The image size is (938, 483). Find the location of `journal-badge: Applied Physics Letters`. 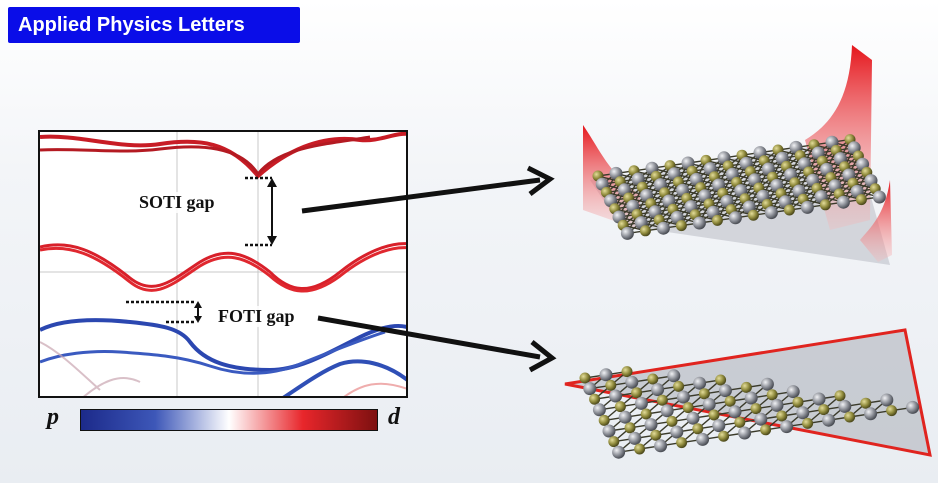

journal-badge: Applied Physics Letters is located at coordinates (154, 25).